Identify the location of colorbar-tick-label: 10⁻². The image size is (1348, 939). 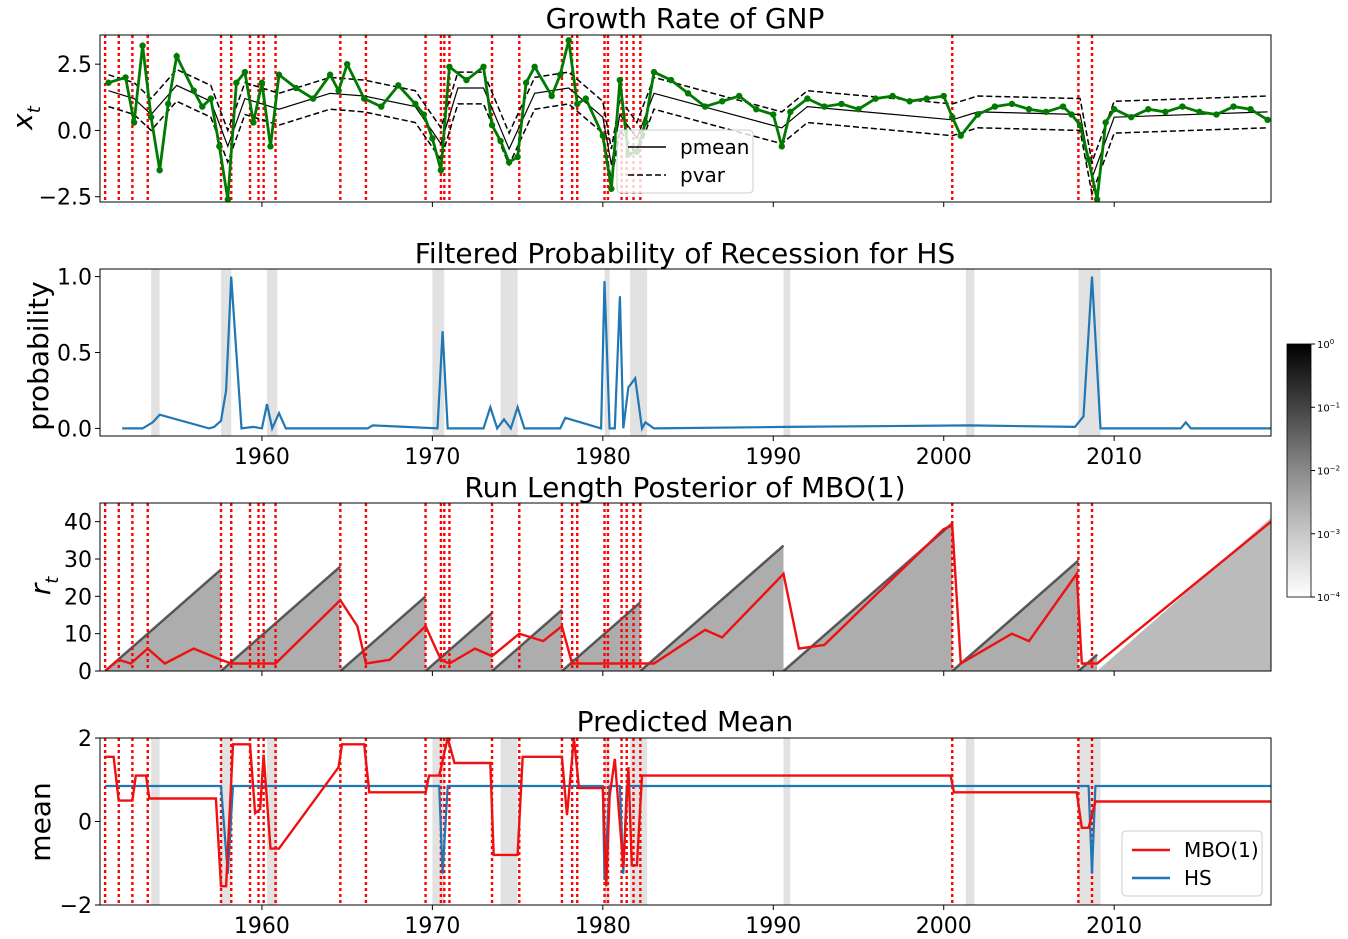
(1328, 471).